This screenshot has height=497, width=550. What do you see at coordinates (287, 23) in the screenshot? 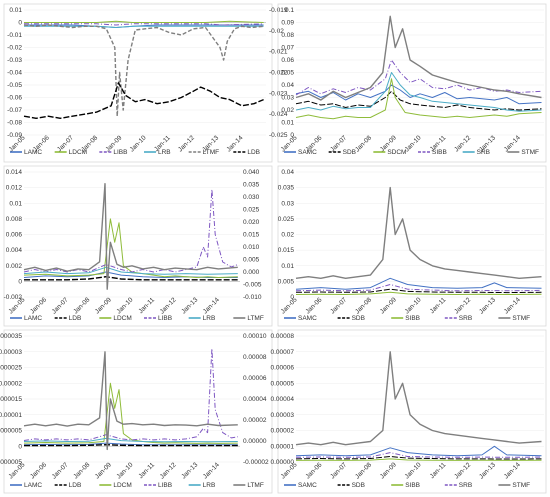
I see `y-tick-label: 0.09` at bounding box center [287, 23].